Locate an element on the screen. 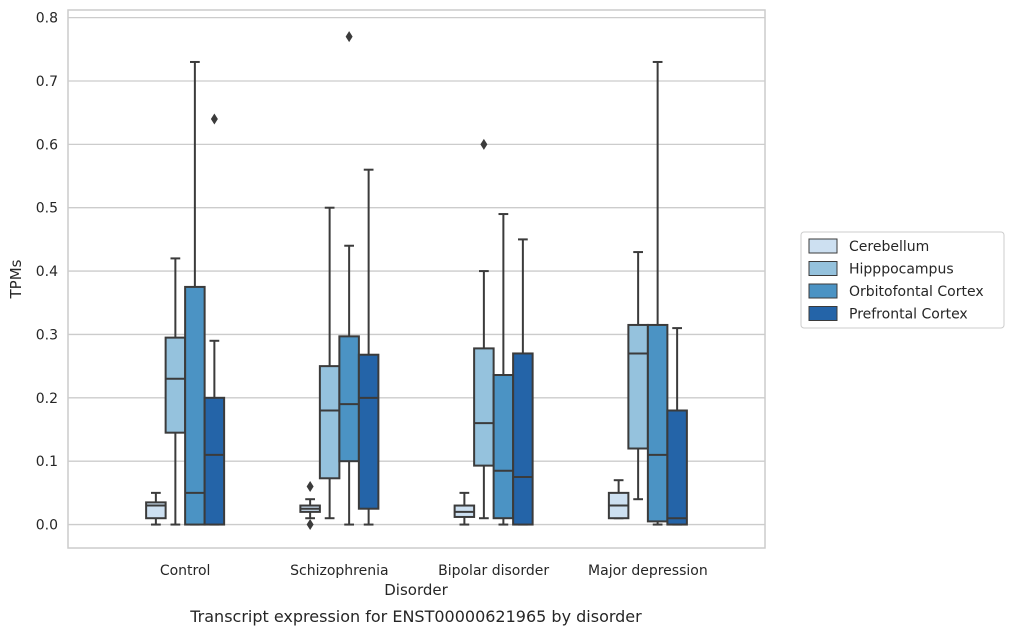 This screenshot has height=635, width=1014. x-tick-label: Major depression is located at coordinates (648, 571).